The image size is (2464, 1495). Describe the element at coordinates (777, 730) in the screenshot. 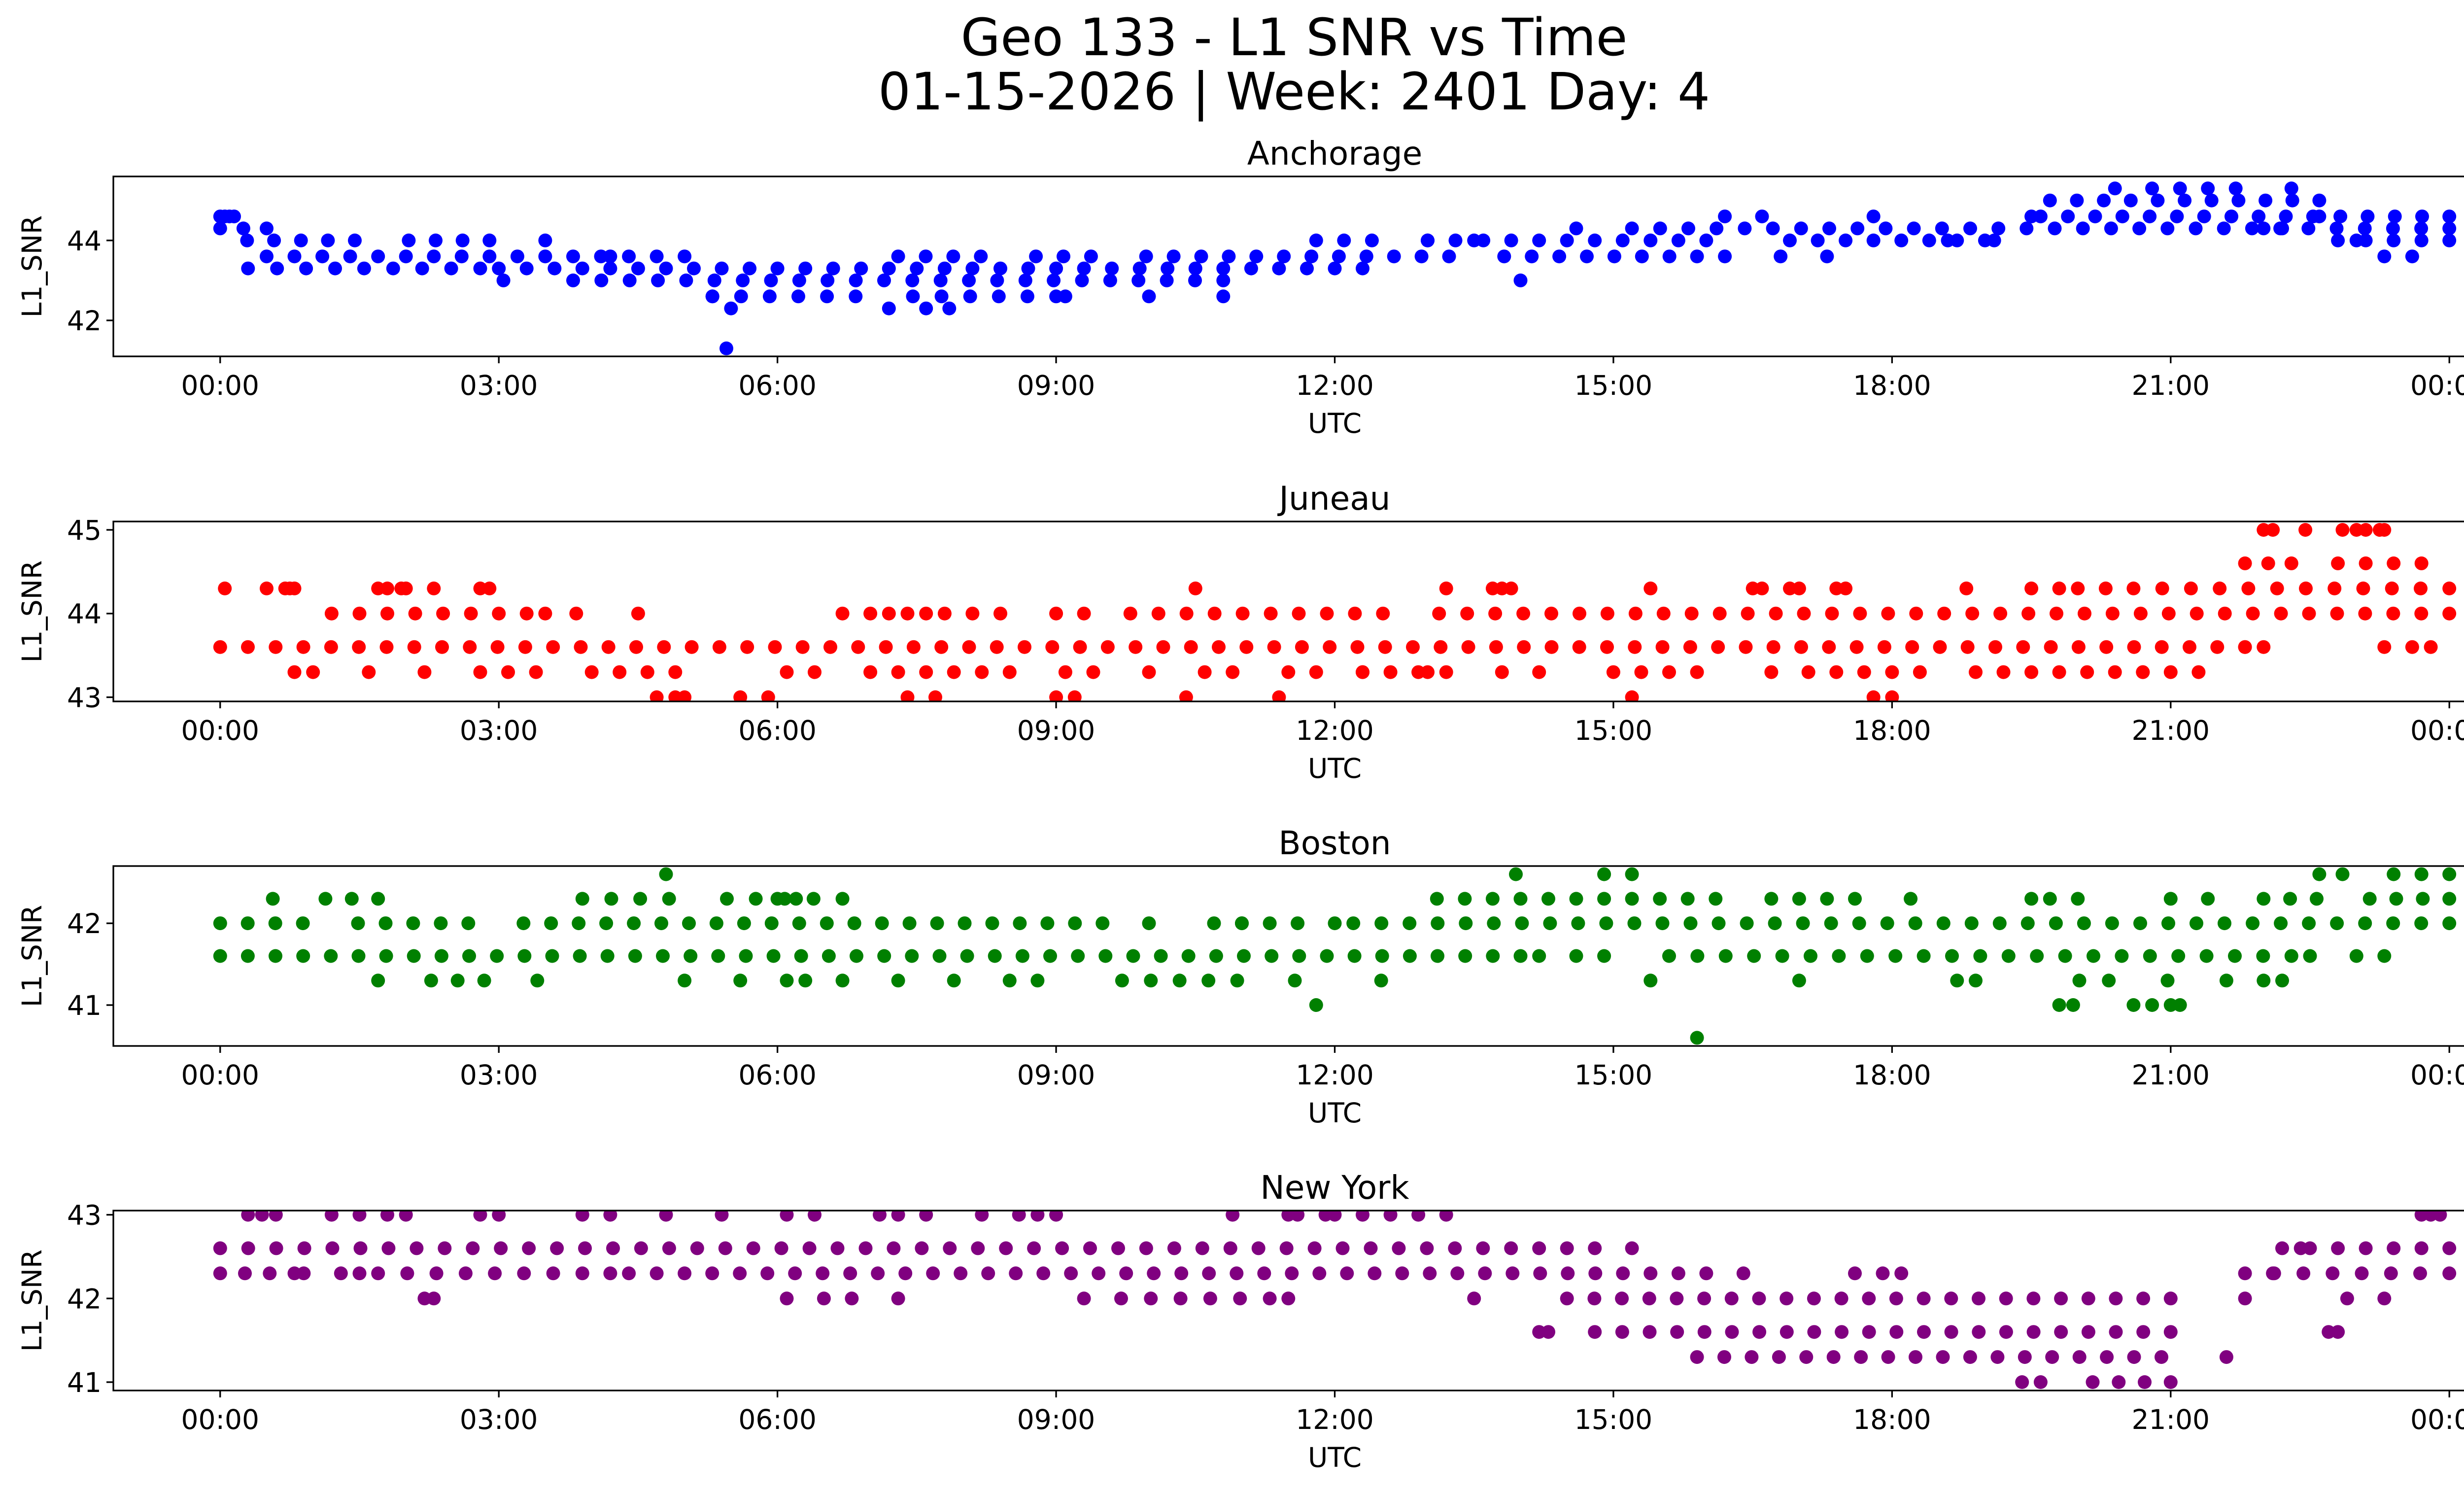

I see `x-tick-label: 06:00` at that location.